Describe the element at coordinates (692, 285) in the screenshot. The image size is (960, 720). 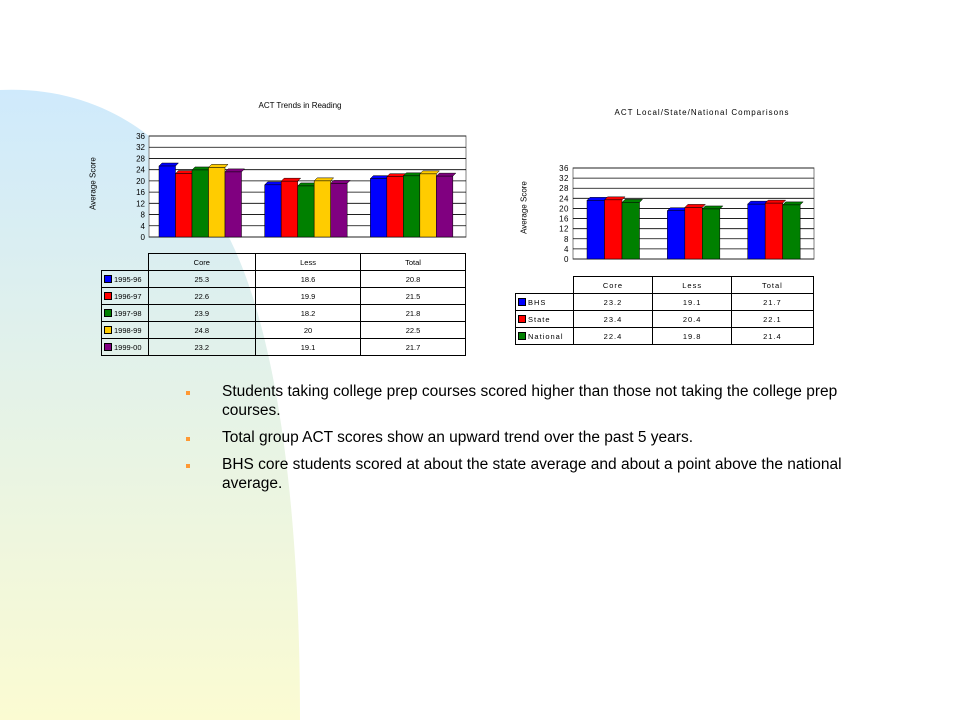
I see `x-tick-label: Less` at that location.